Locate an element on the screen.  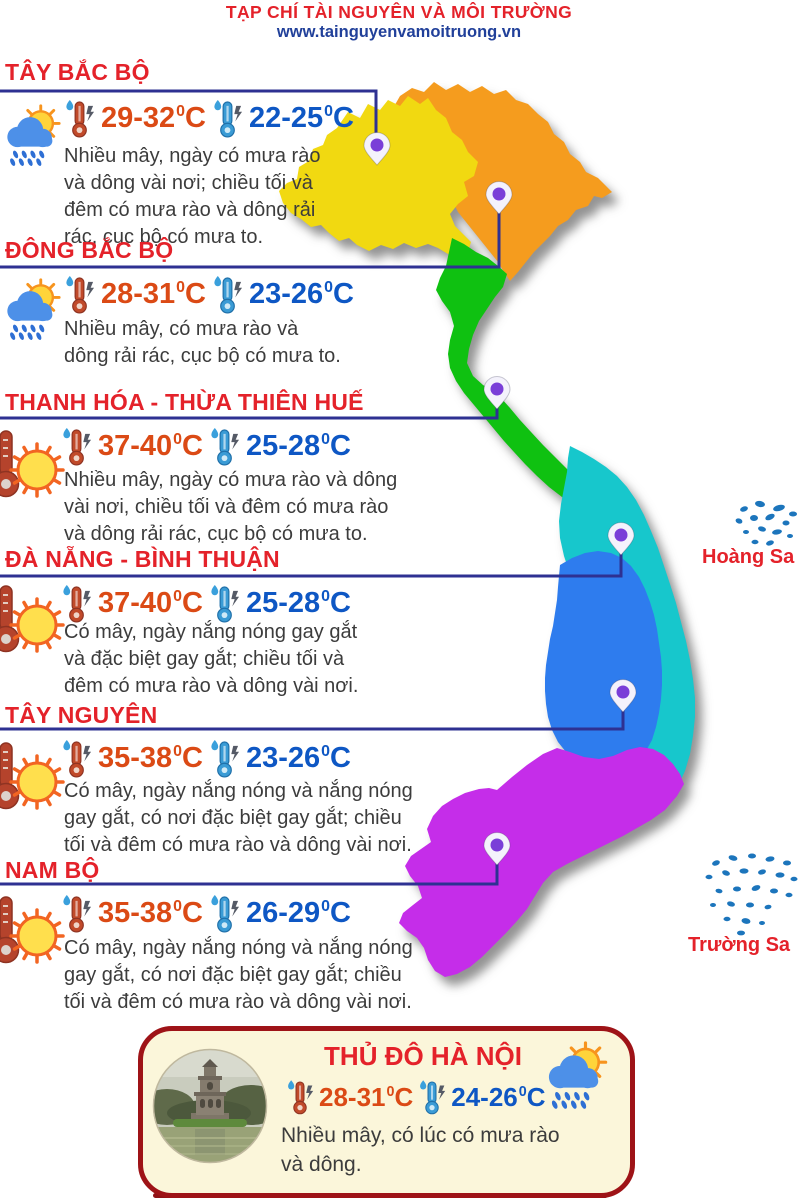
region-title-tay-nguyen: TÂY NGUYÊN is located at coordinates (81, 715).